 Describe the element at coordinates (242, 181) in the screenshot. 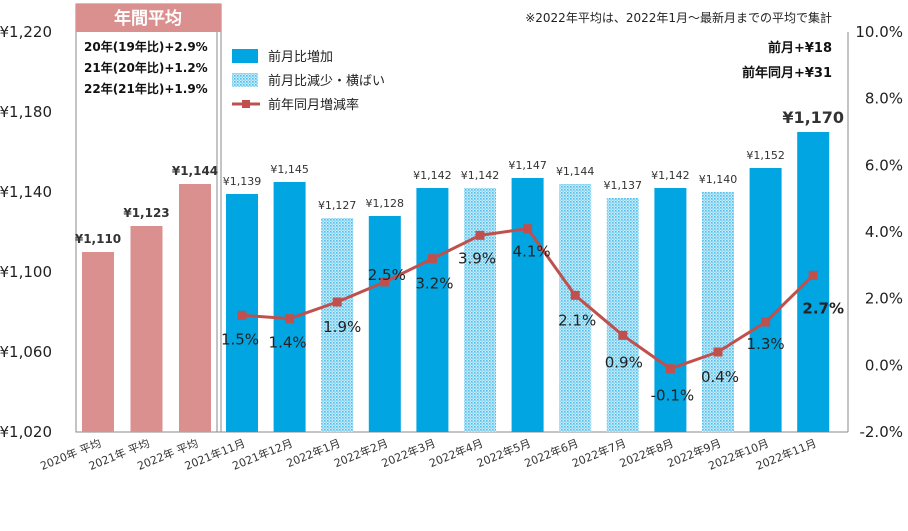

I see `bar-value-label: ¥1,139` at that location.